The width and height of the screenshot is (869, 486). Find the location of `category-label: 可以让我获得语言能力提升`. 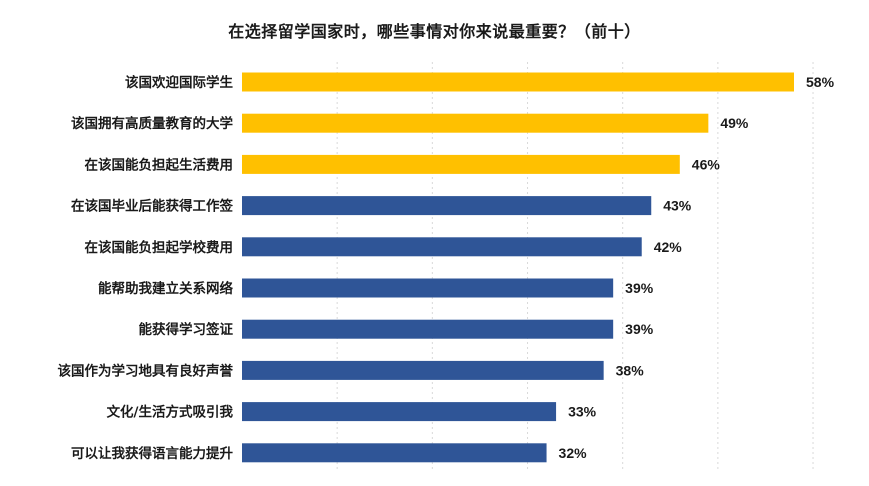

category-label: 可以让我获得语言能力提升 is located at coordinates (152, 453).